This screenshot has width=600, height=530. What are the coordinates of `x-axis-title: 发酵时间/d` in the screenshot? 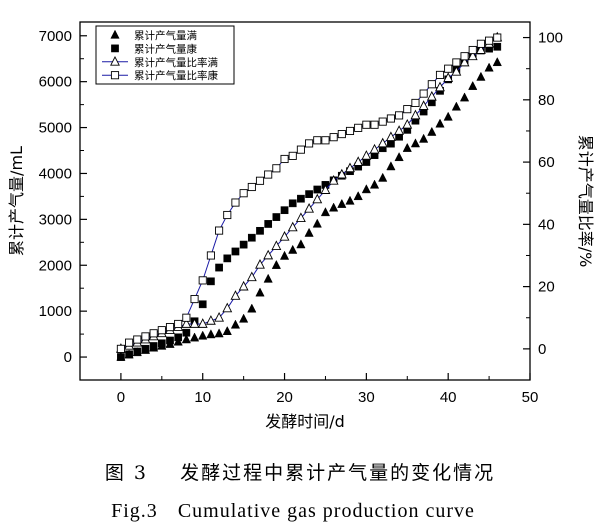 It's located at (305, 421).